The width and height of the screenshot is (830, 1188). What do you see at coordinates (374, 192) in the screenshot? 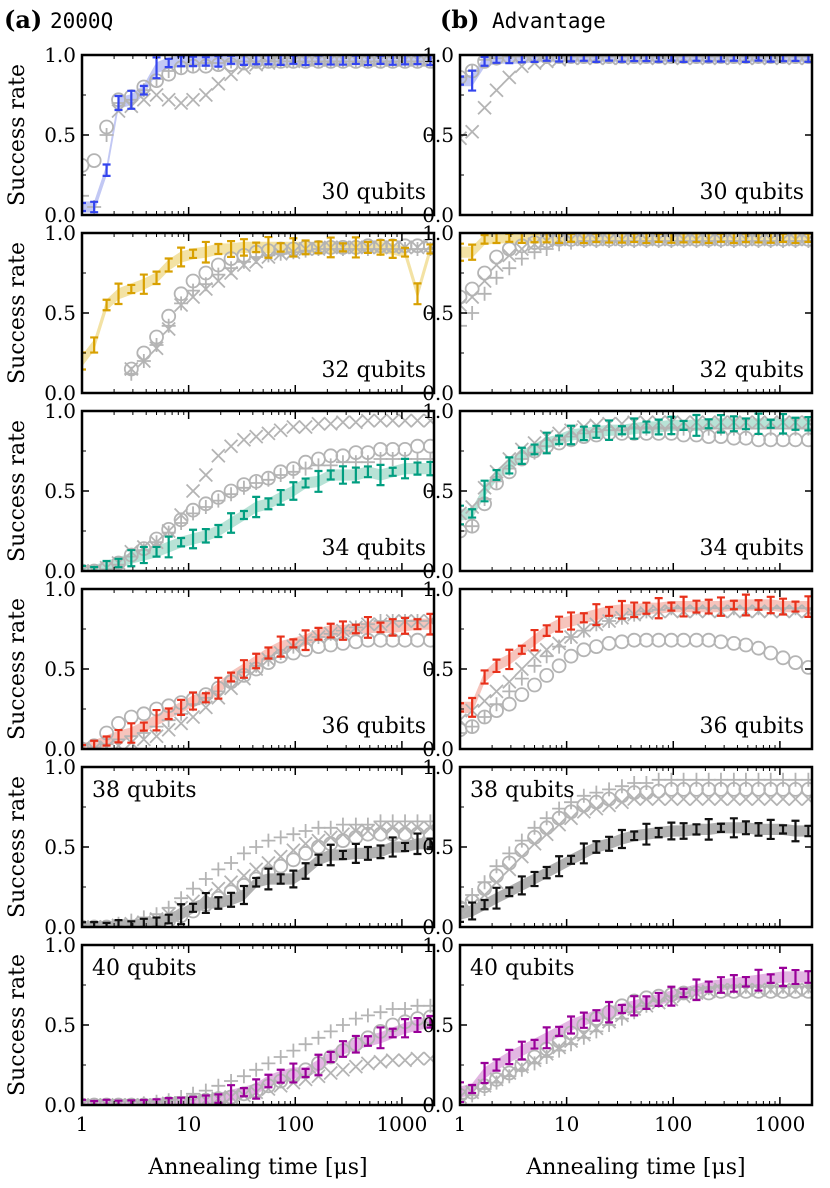
I see `qubit-label: 30 qubits` at bounding box center [374, 192].